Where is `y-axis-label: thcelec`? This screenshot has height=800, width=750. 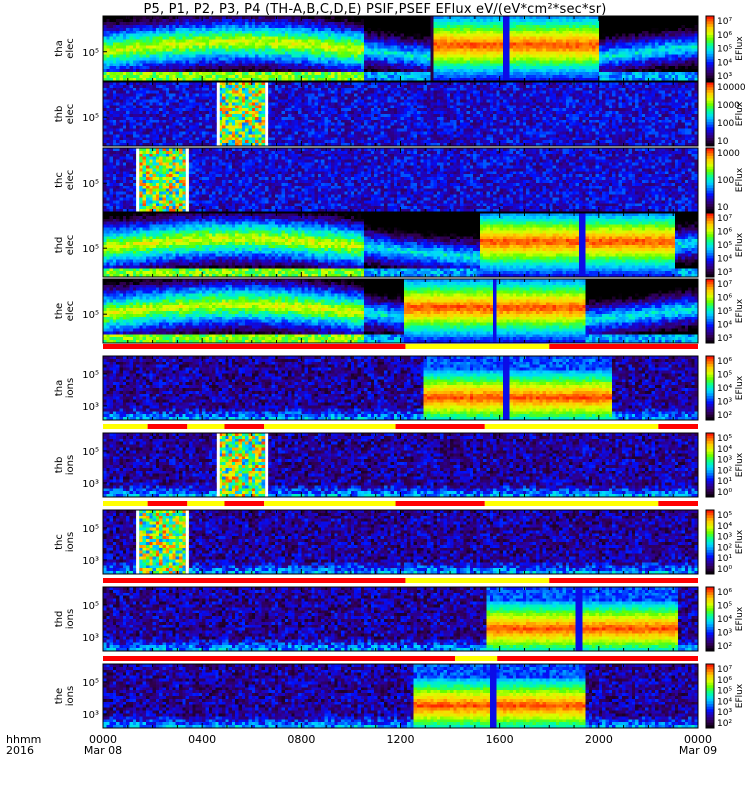 y-axis-label: thcelec is located at coordinates (65, 180).